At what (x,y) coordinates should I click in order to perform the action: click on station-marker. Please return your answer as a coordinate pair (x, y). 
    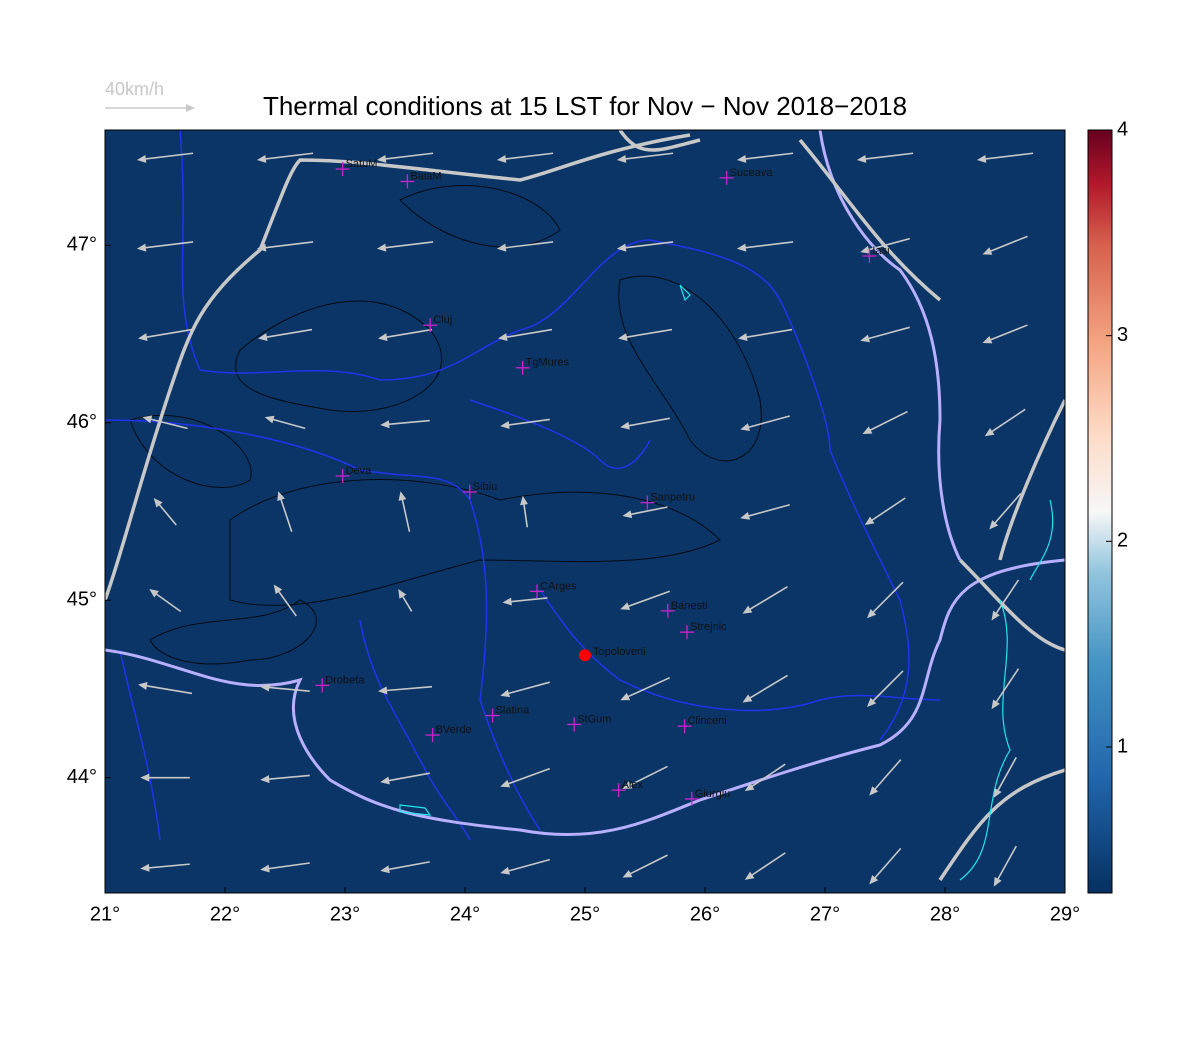
    Looking at the image, I should click on (585, 655).